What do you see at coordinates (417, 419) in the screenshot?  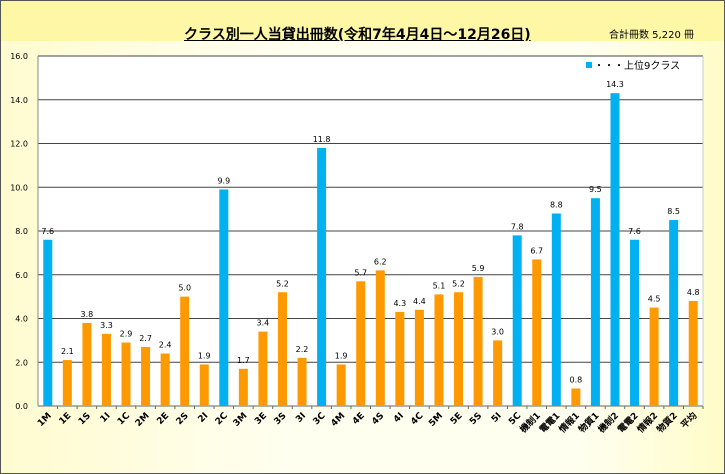 I see `x-tick-label: 4C` at bounding box center [417, 419].